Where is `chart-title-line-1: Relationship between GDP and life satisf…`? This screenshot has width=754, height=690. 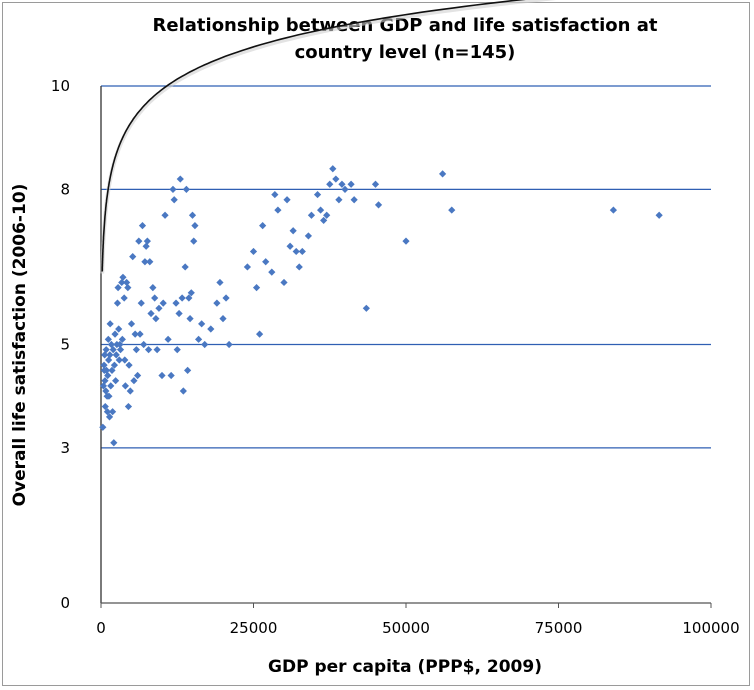 chart-title-line-1: Relationship between GDP and life satisf… is located at coordinates (405, 25).